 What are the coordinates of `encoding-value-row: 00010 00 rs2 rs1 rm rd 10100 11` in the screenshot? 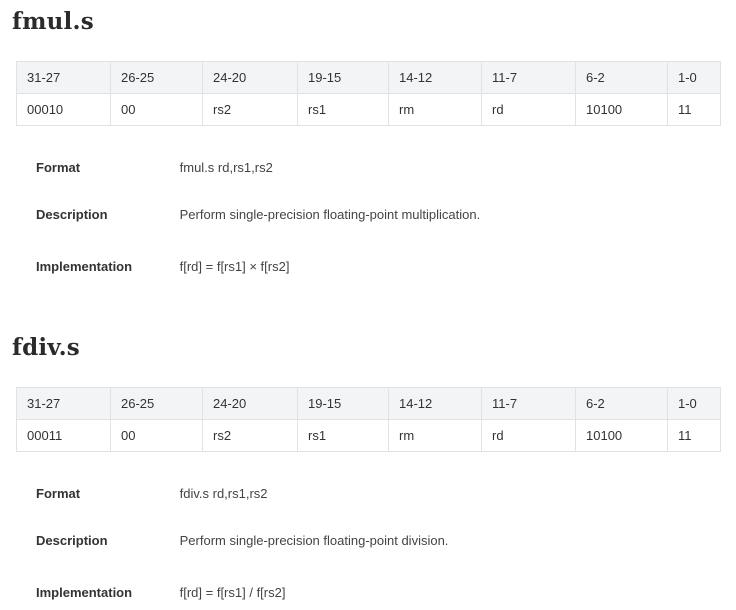 It's located at (368, 109).